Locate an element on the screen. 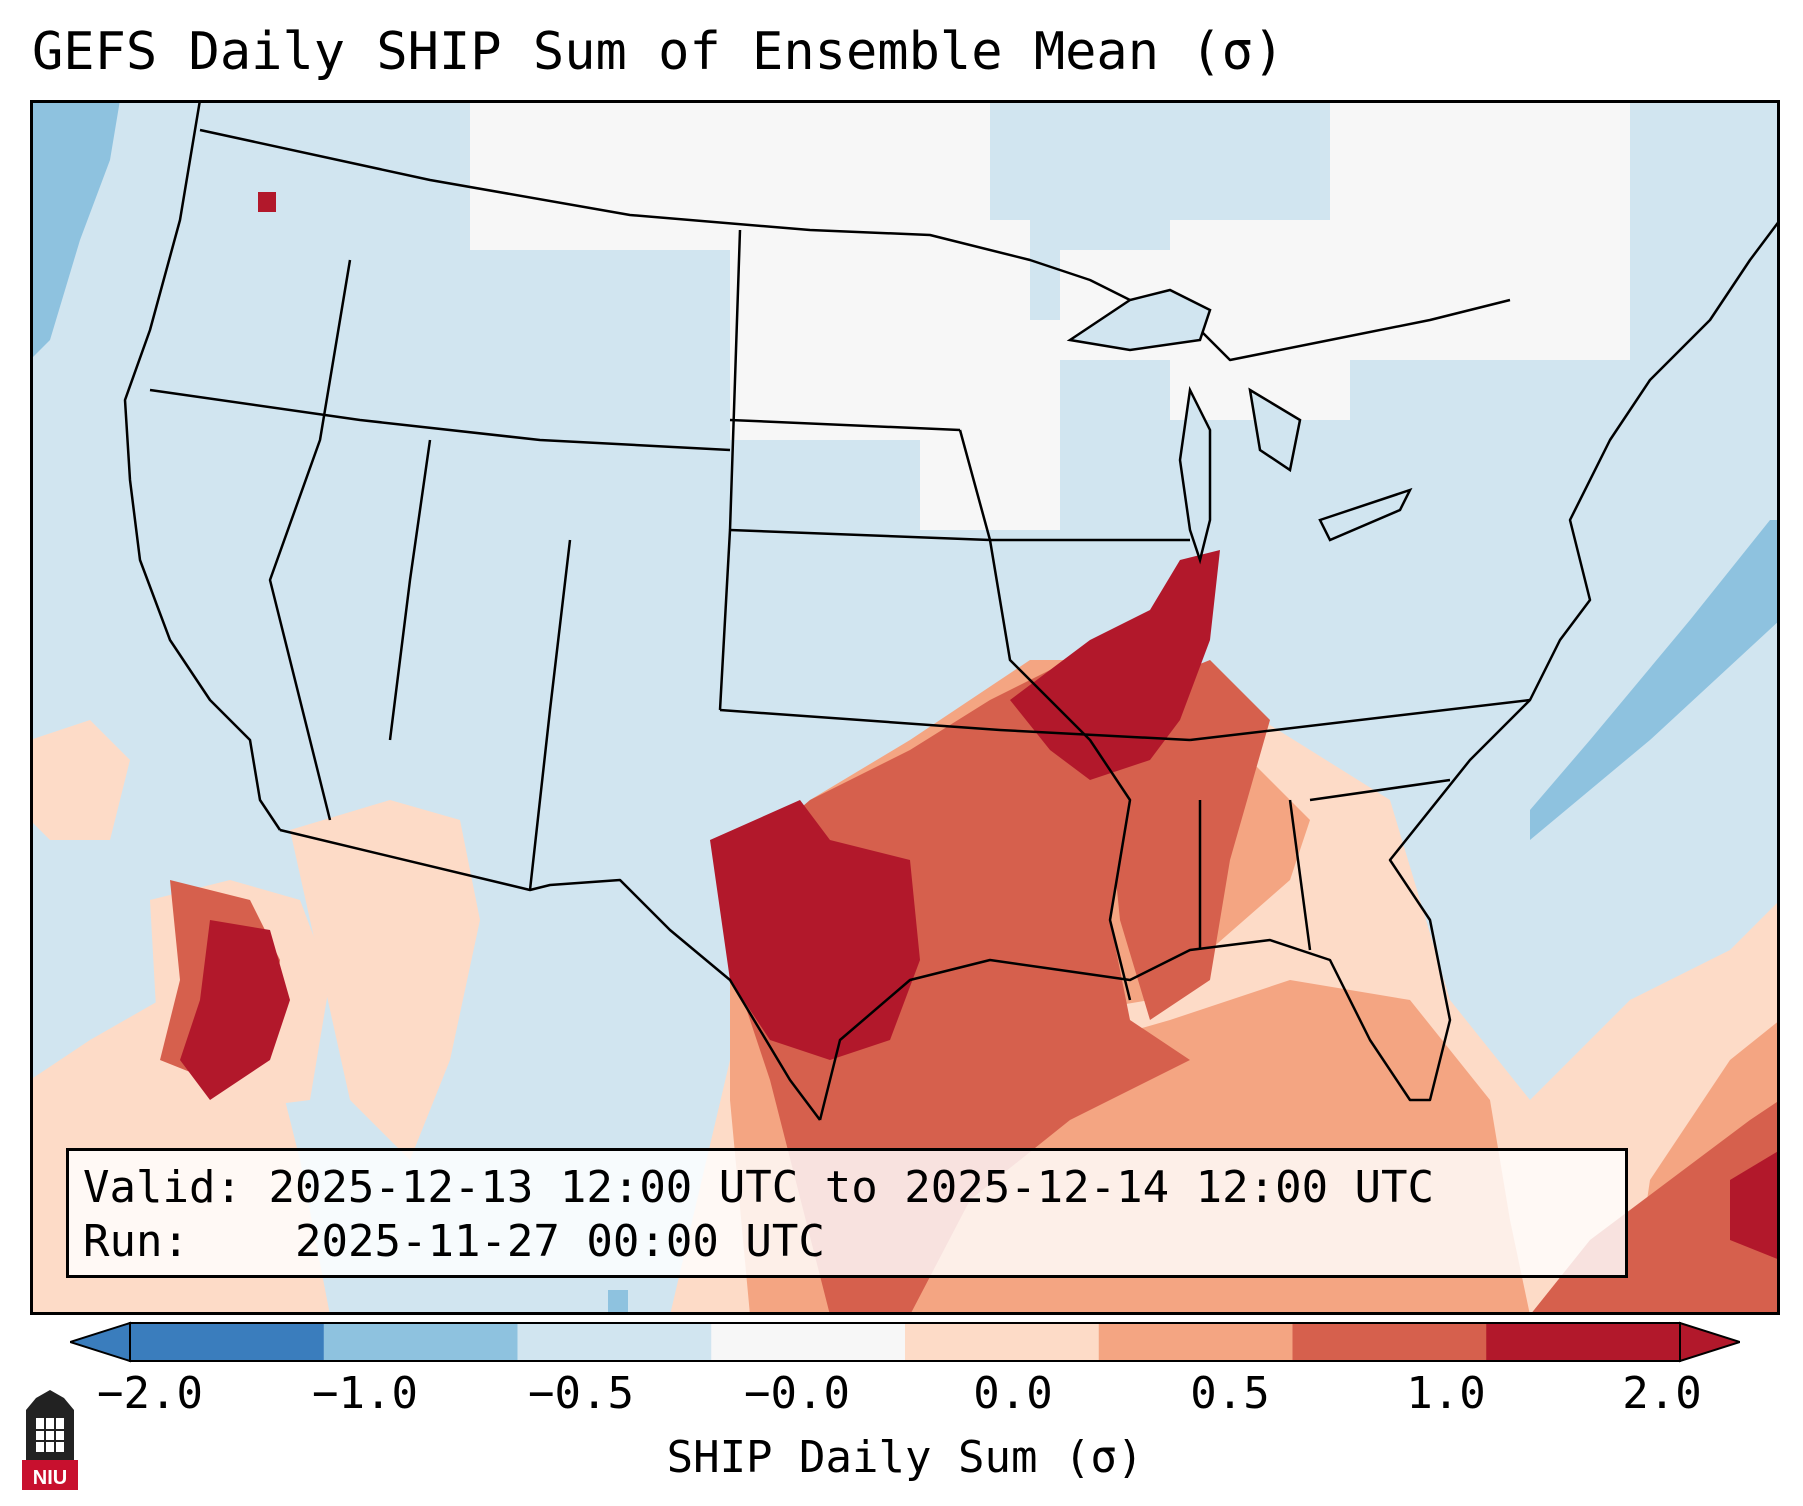  colorbar-outline is located at coordinates (905, 1342).